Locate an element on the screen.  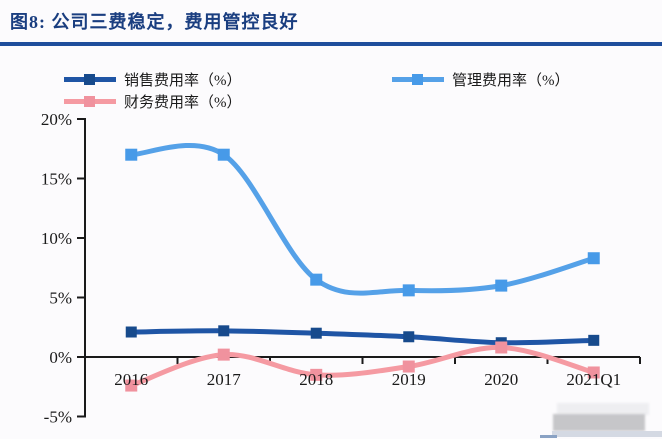
legend-item-finance-expense: 财务费用率（%） is located at coordinates (153, 101).